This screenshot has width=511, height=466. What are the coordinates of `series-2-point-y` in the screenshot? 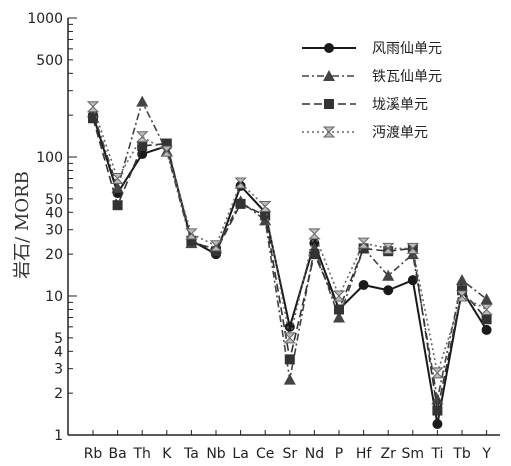 It's located at (486, 299).